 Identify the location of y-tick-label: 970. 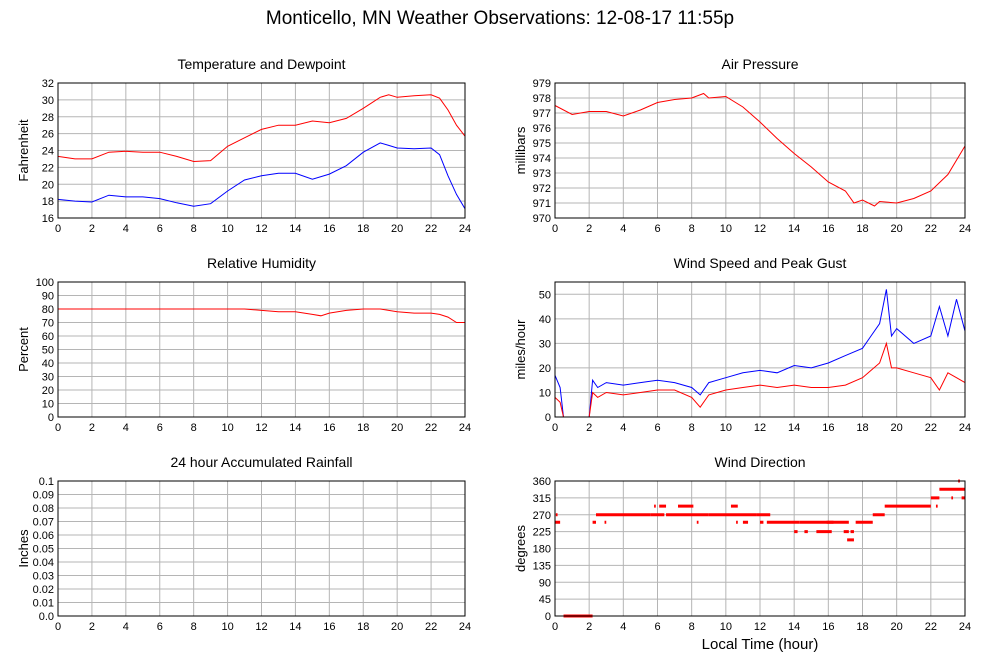
(542, 219).